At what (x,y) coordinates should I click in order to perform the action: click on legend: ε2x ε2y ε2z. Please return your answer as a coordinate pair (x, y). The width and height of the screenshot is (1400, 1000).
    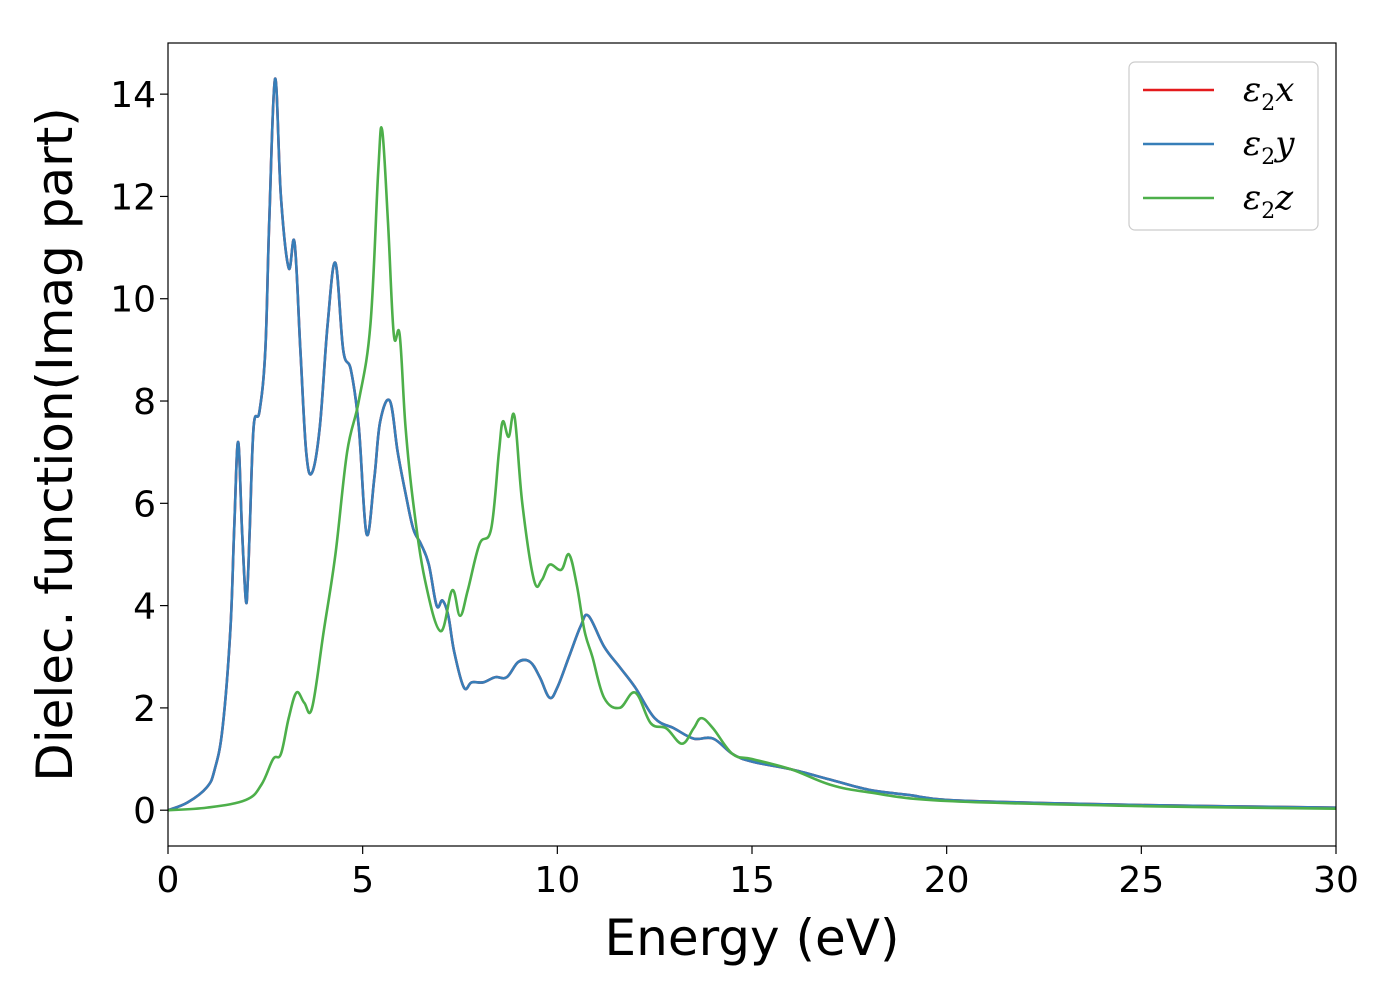
    Looking at the image, I should click on (1223, 146).